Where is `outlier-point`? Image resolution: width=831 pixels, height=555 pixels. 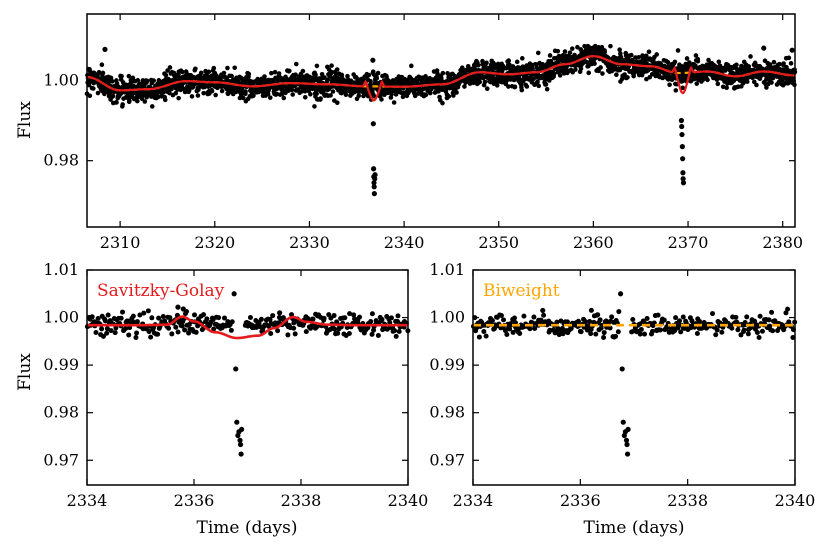
outlier-point is located at coordinates (764, 48).